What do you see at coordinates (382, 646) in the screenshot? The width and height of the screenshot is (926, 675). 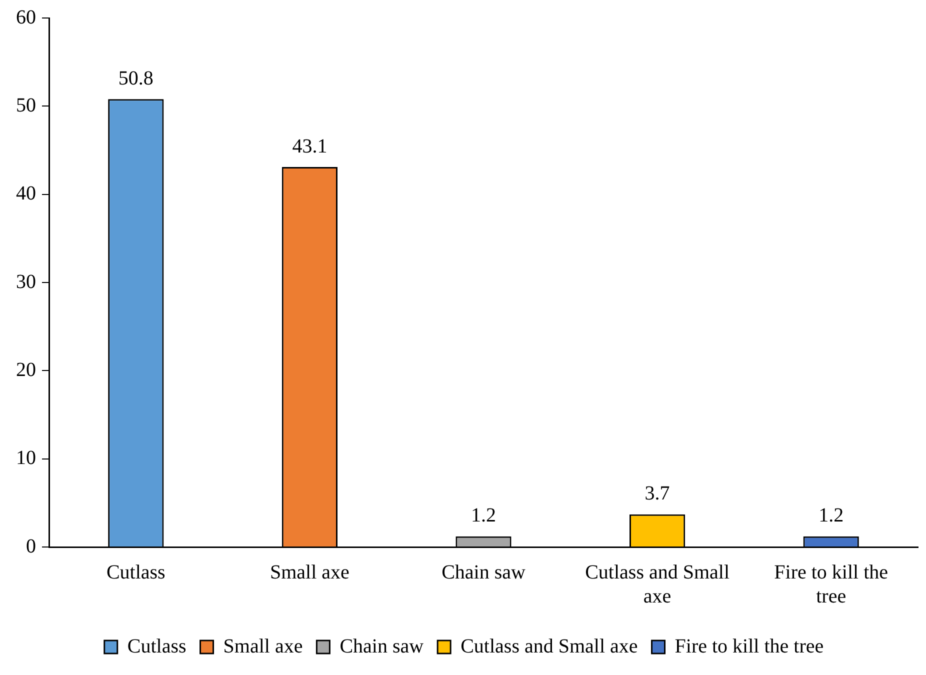 I see `legend-label: Chain saw` at bounding box center [382, 646].